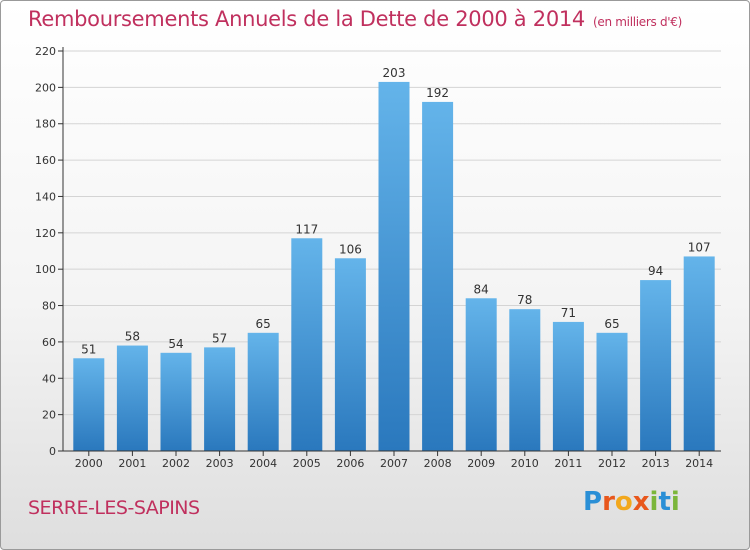 The height and width of the screenshot is (550, 750). What do you see at coordinates (641, 502) in the screenshot?
I see `logo-letter: x` at bounding box center [641, 502].